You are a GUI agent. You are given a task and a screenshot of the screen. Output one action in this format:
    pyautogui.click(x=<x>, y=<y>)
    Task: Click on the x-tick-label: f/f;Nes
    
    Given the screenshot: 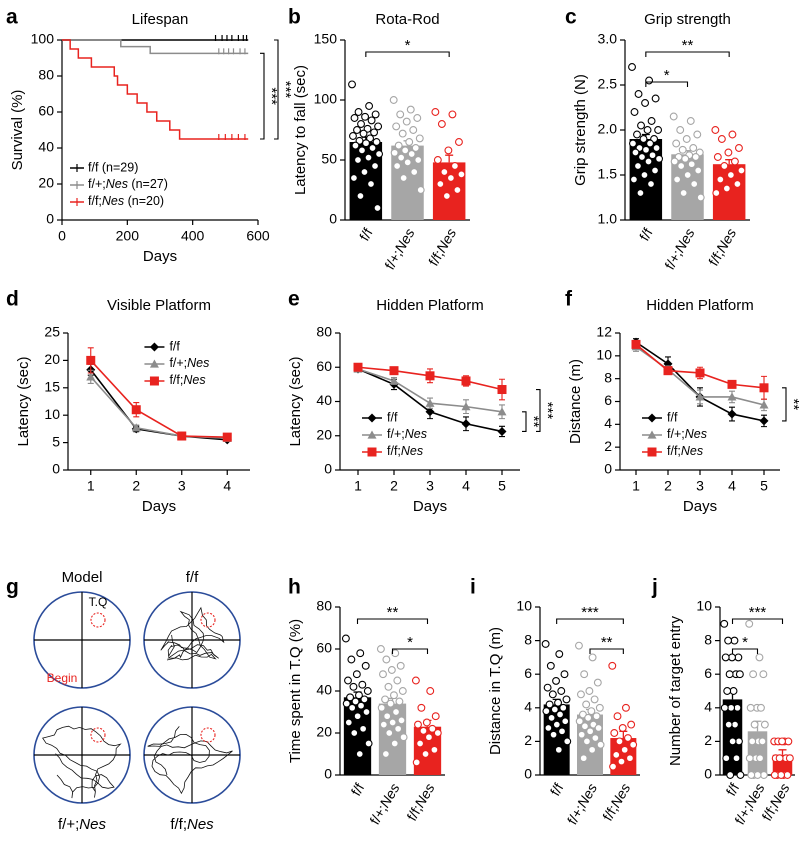 What is the action you would take?
    pyautogui.click(x=442, y=246)
    